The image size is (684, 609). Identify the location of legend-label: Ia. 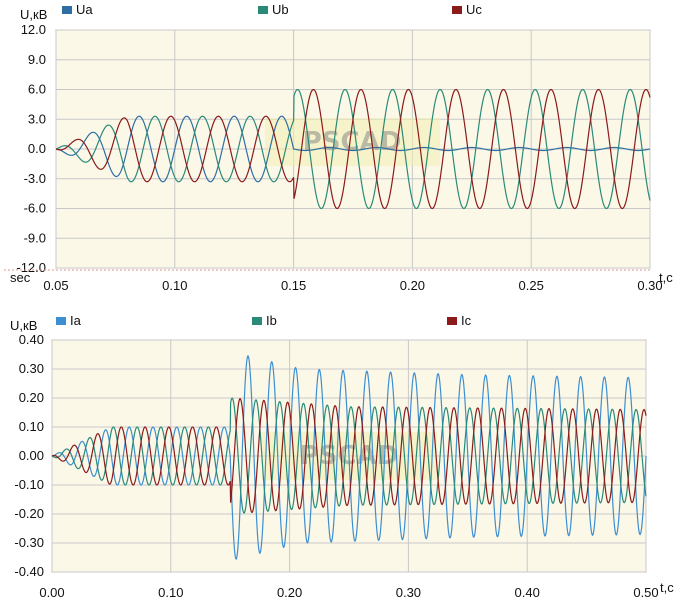
(76, 320).